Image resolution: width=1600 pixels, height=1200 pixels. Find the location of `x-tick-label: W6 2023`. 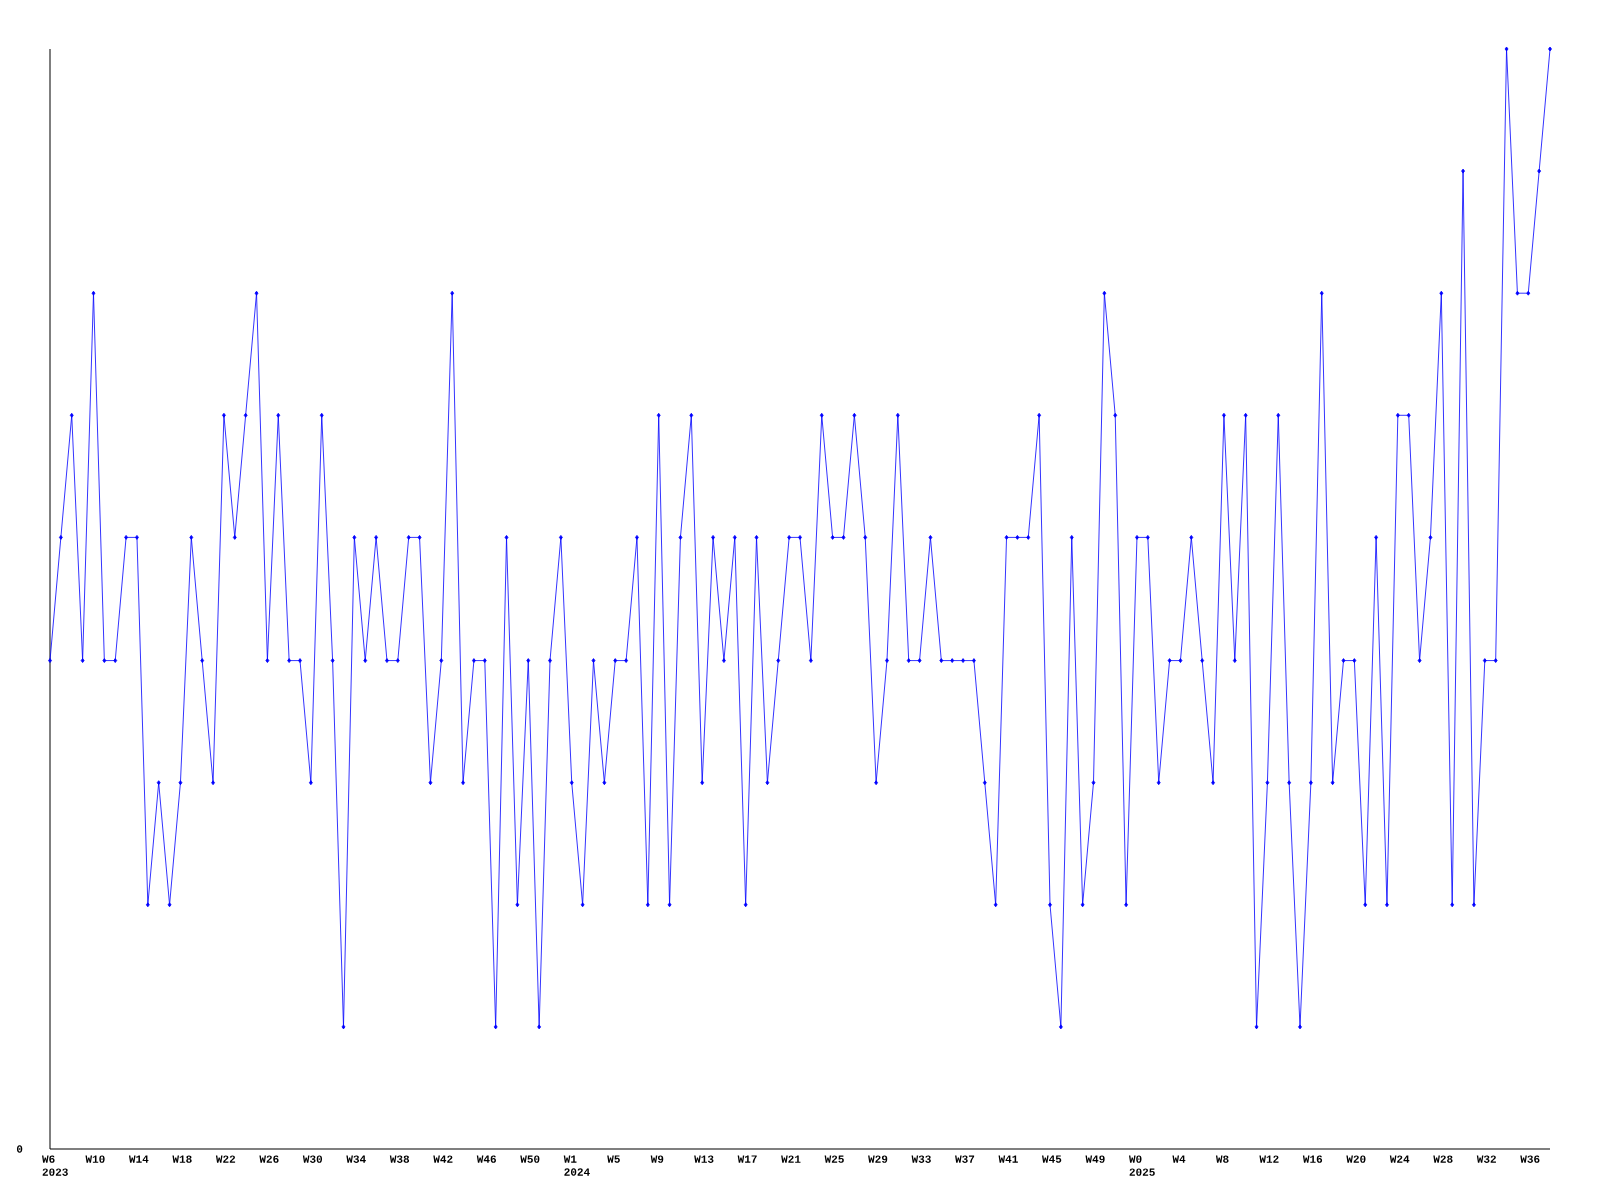

x-tick-label: W6 2023 is located at coordinates (55, 1165).